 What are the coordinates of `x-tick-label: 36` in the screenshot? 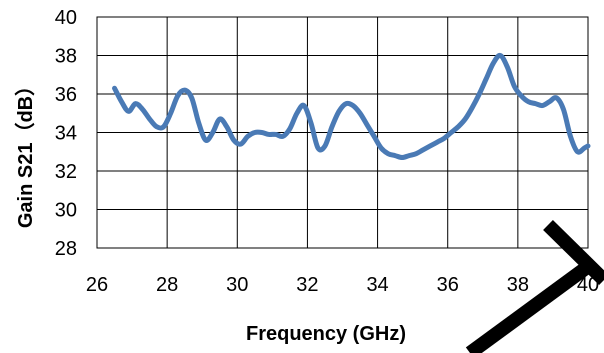 It's located at (448, 285).